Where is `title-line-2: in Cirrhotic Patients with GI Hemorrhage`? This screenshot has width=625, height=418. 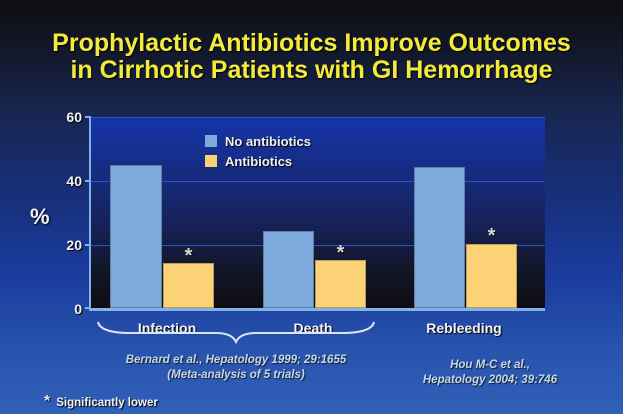
title-line-2: in Cirrhotic Patients with GI Hemorrhage is located at coordinates (311, 70).